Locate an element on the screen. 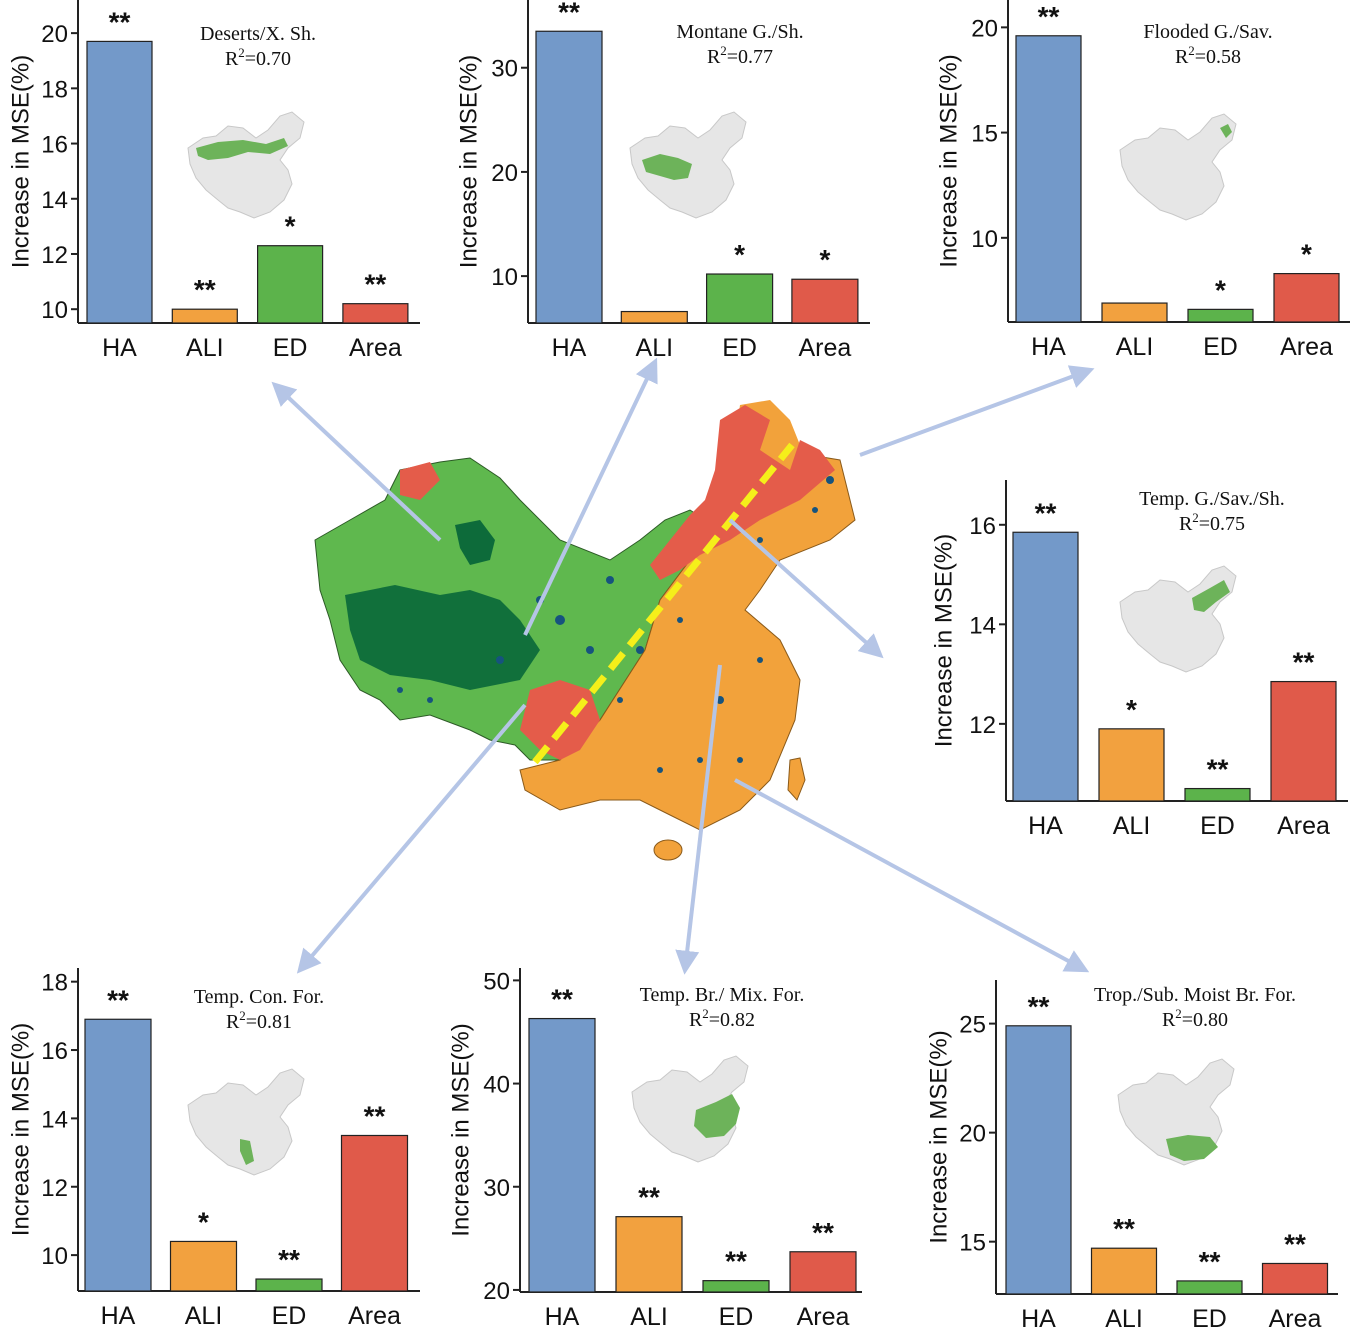 The width and height of the screenshot is (1350, 1331). r-squared-value: =0.70 is located at coordinates (268, 59).